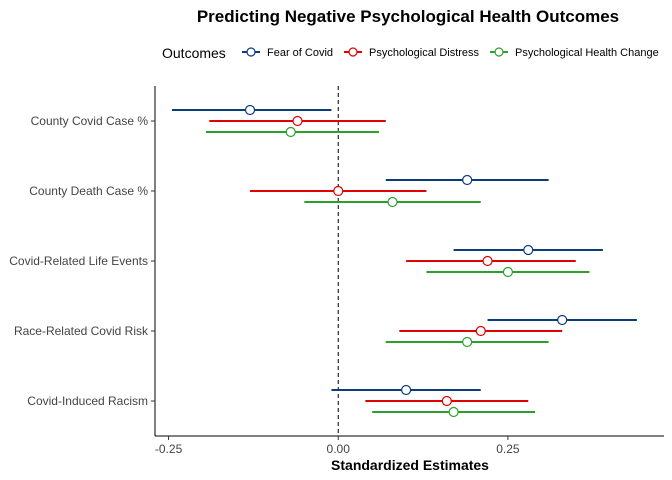  Describe the element at coordinates (194, 53) in the screenshot. I see `legend-title: Outcomes` at that location.